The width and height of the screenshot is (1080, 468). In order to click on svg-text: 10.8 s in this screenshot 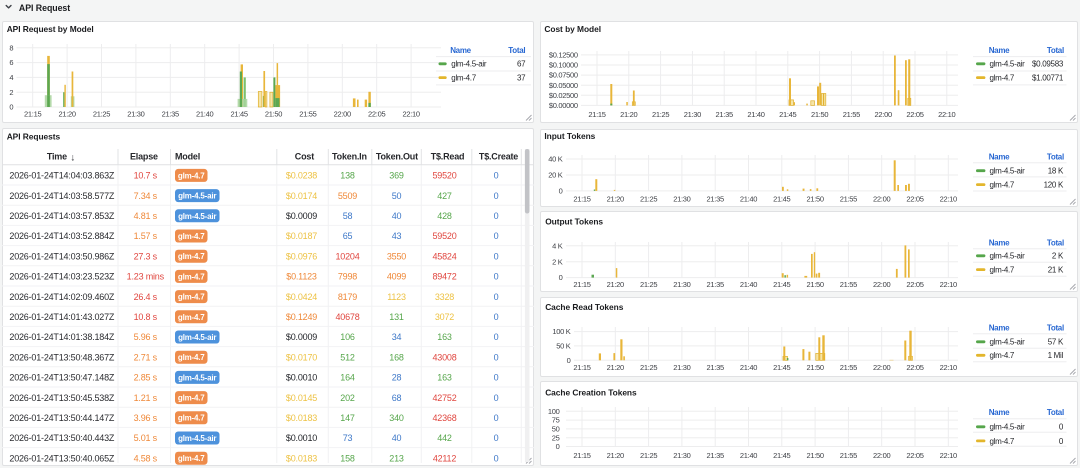, I will do `click(146, 317)`.